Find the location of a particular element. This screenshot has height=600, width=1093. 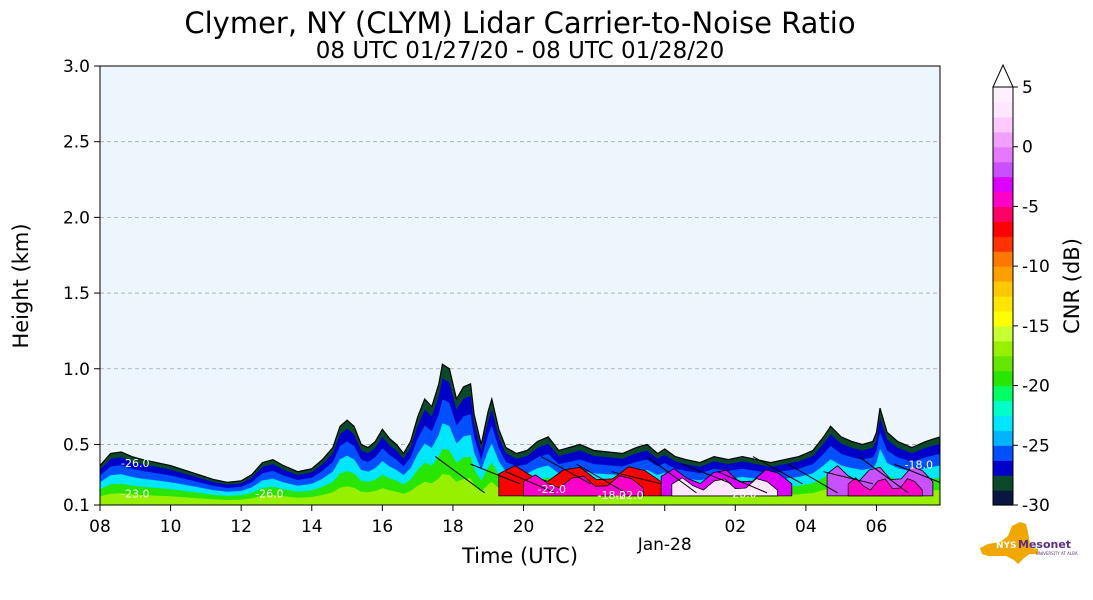

colorbar-tick-label: -10 is located at coordinates (1036, 267).